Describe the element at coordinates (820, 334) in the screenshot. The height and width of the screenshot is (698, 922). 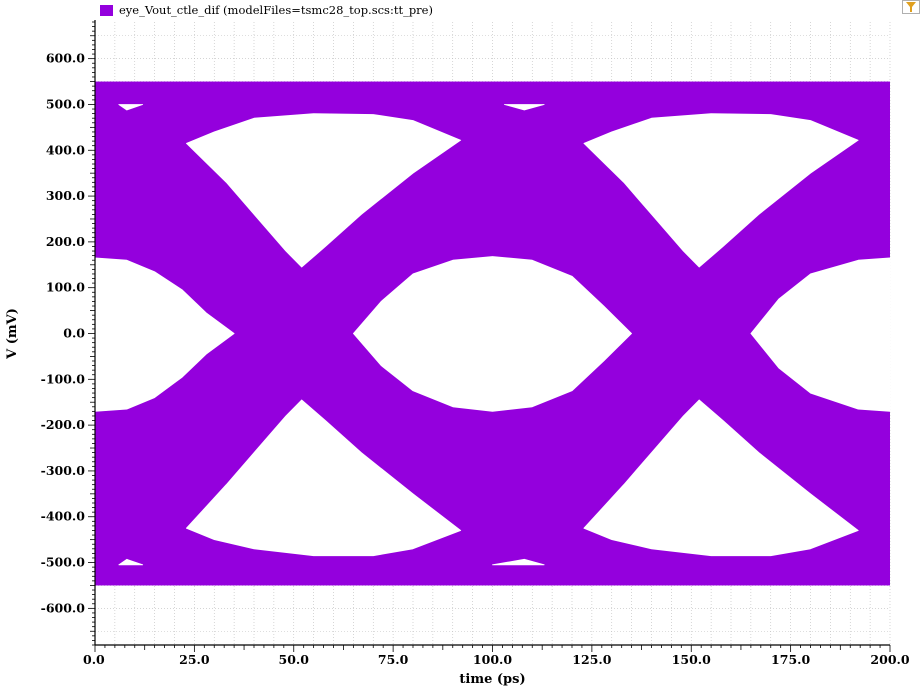
I see `eye-opening-edge-eye-right` at that location.